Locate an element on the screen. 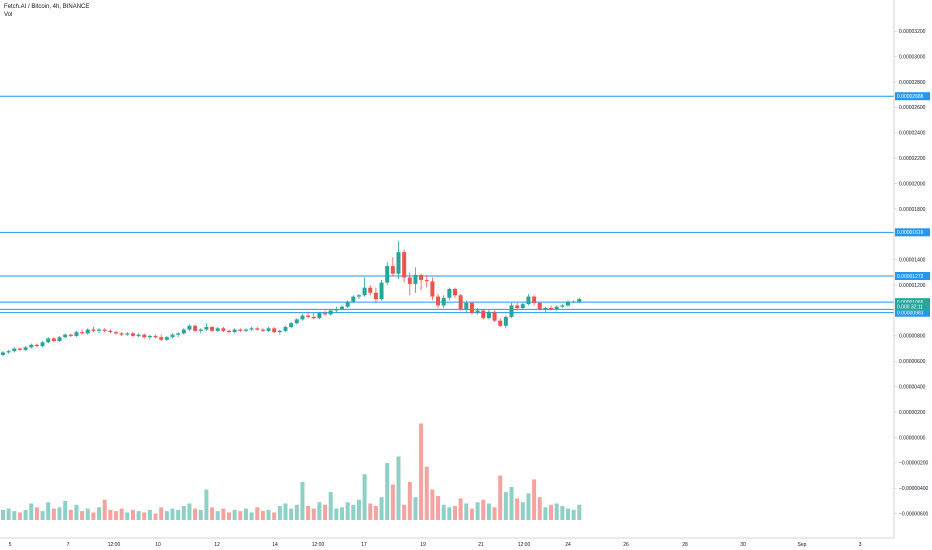  time-tick-label: Sep is located at coordinates (802, 545).